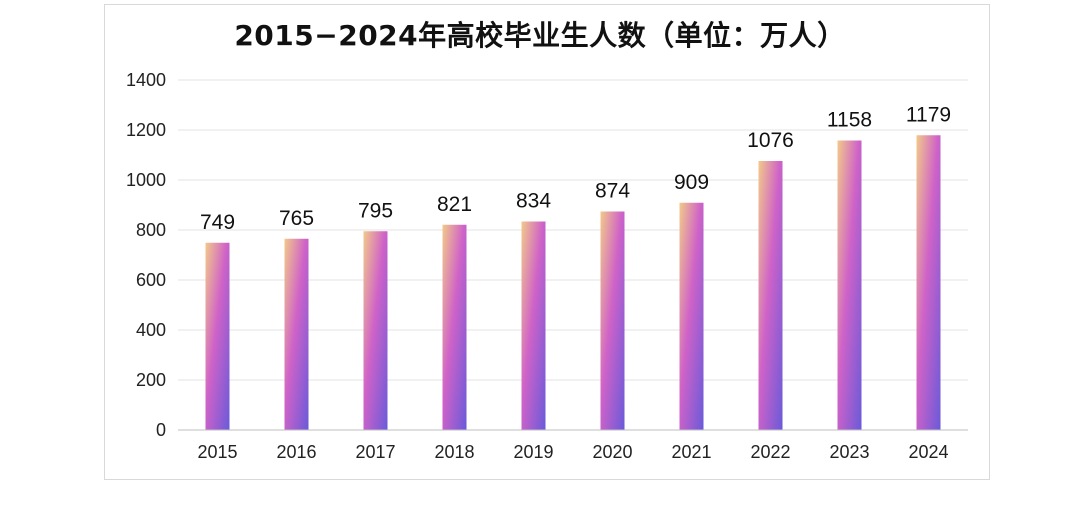 The image size is (1080, 511). Describe the element at coordinates (217, 336) in the screenshot. I see `bar-2015` at that location.